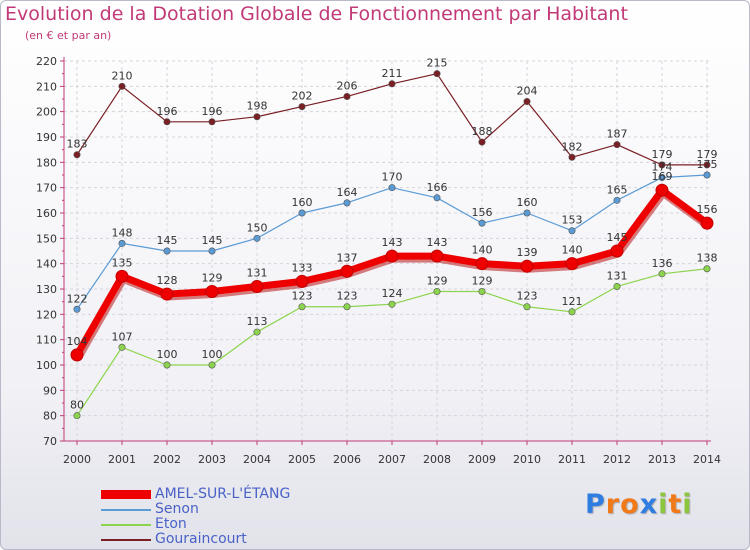  What do you see at coordinates (482, 250) in the screenshot?
I see `data-label: 140` at bounding box center [482, 250].